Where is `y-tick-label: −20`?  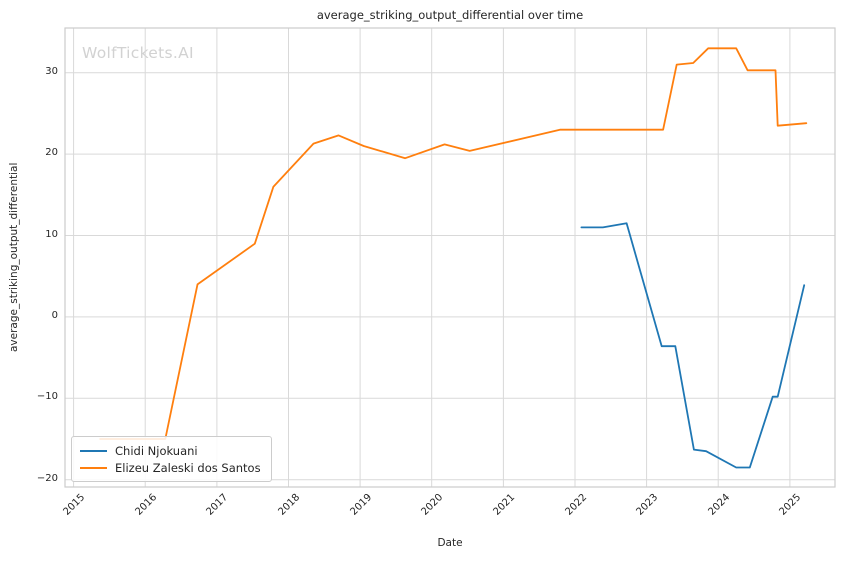 y-tick-label: −20 is located at coordinates (47, 478).